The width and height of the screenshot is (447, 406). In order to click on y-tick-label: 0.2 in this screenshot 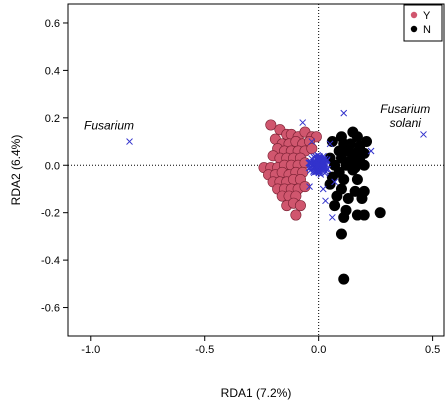, I will do `click(52, 119)`.